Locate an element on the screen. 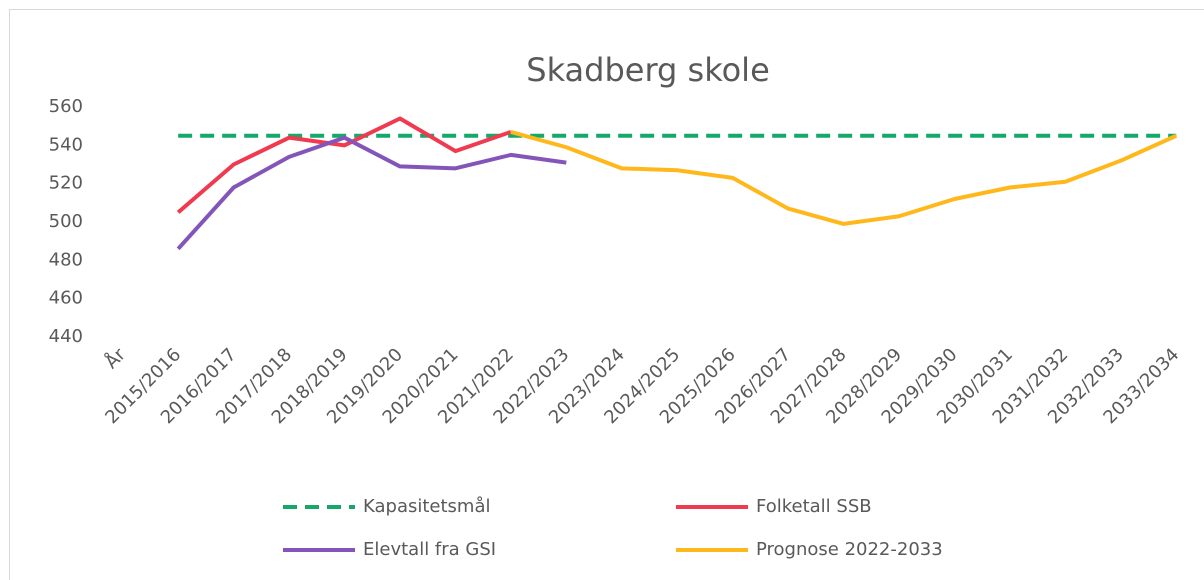  y-tick-label: 520 is located at coordinates (66, 183).